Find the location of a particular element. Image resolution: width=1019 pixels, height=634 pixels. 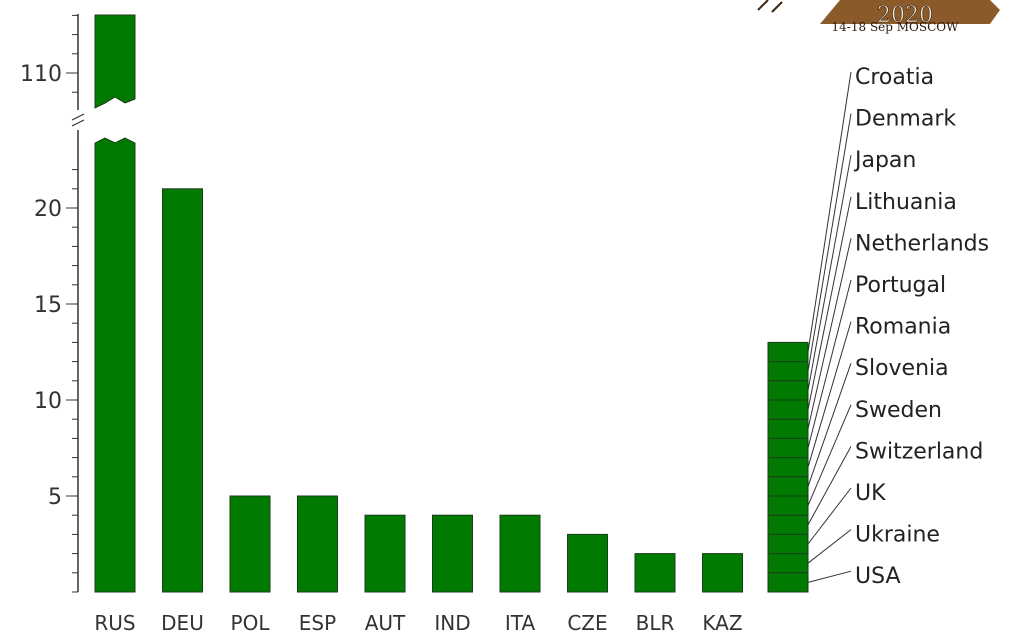

country-label: UK is located at coordinates (870, 493).